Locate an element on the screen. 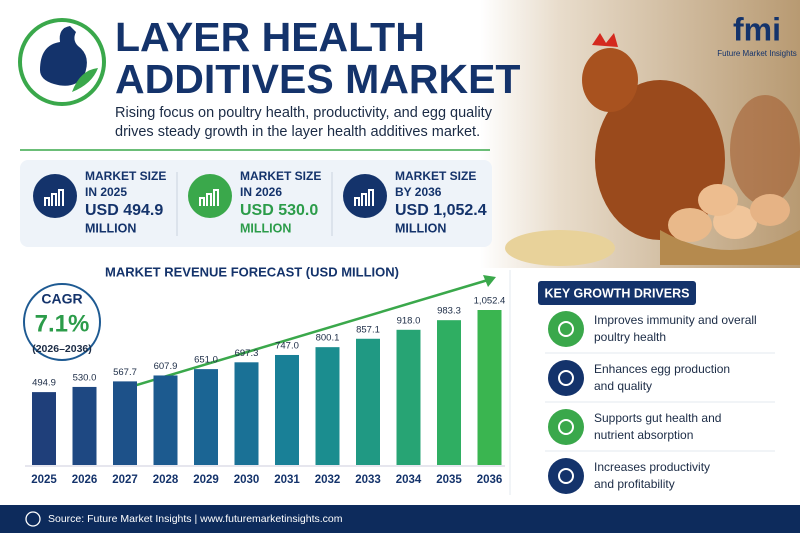  title-line: LAYER HEALTH is located at coordinates (270, 37).